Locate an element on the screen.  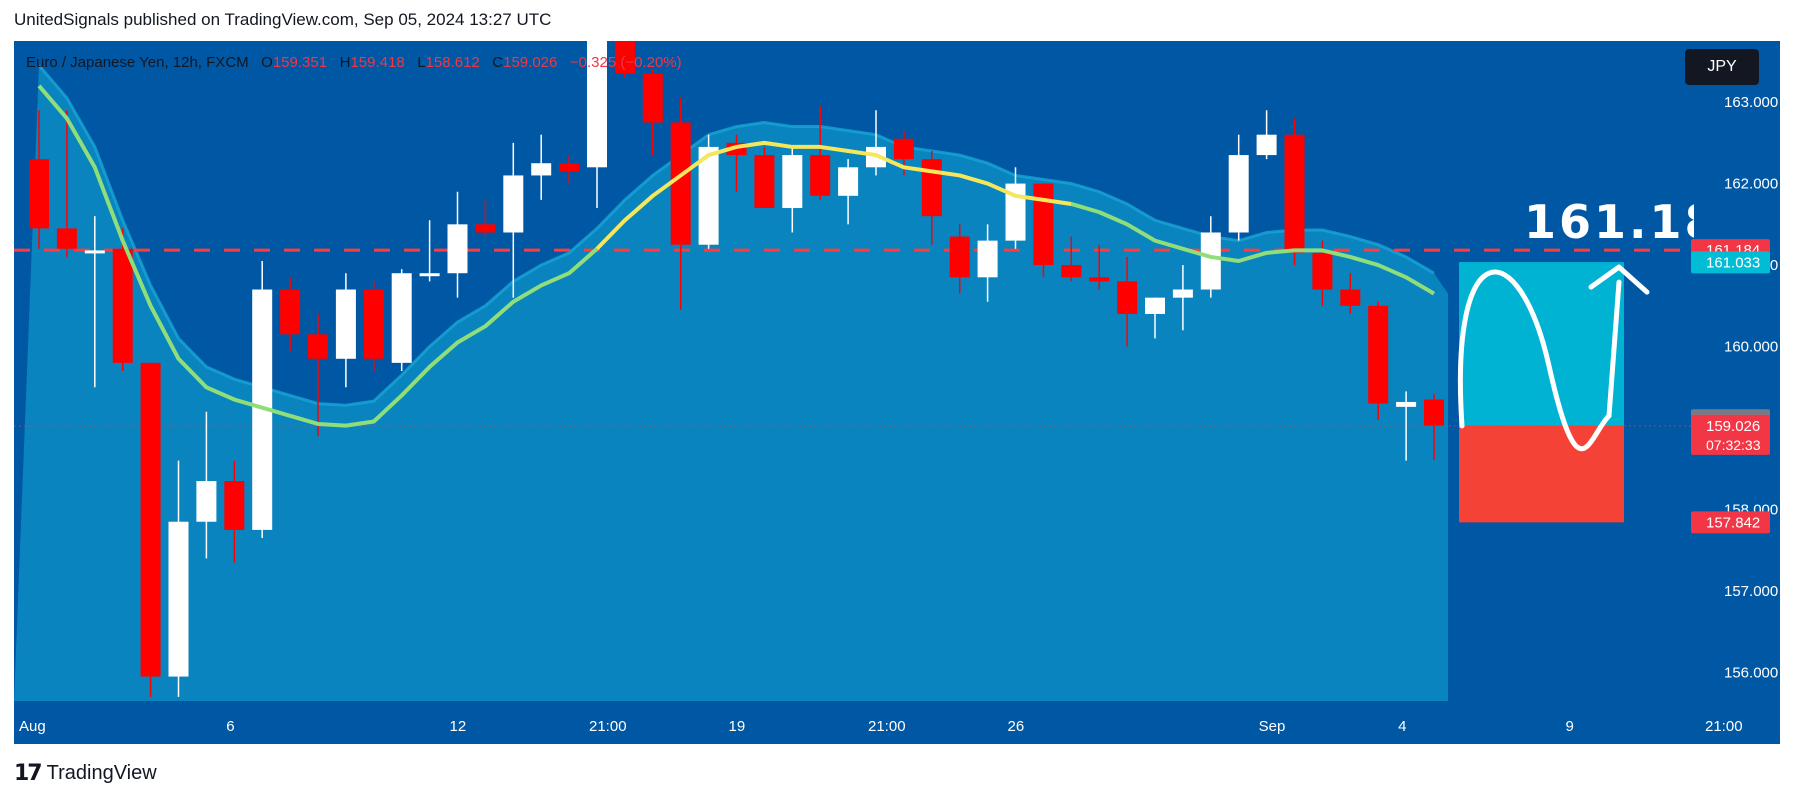
x-tick-label: 6 is located at coordinates (230, 726).